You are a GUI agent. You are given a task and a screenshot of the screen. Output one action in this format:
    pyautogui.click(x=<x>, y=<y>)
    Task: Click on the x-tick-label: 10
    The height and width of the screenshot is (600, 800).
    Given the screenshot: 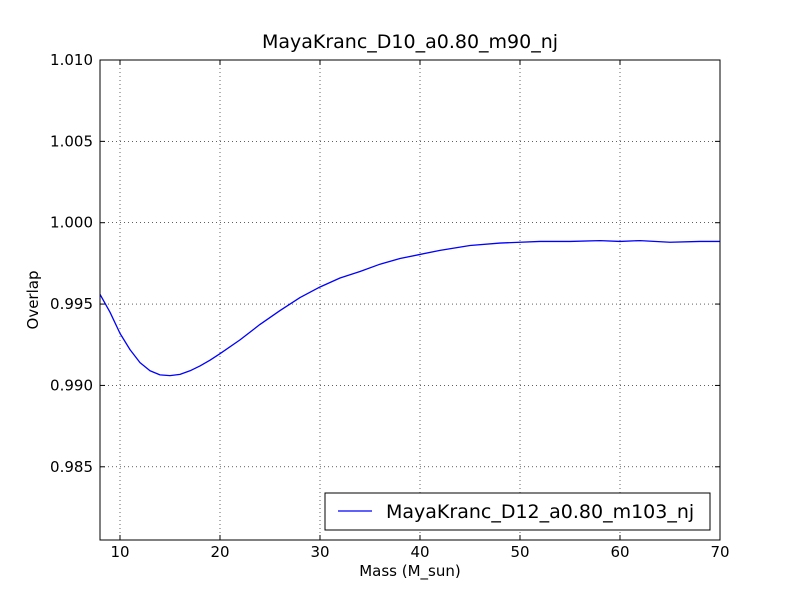 What is the action you would take?
    pyautogui.click(x=119, y=552)
    